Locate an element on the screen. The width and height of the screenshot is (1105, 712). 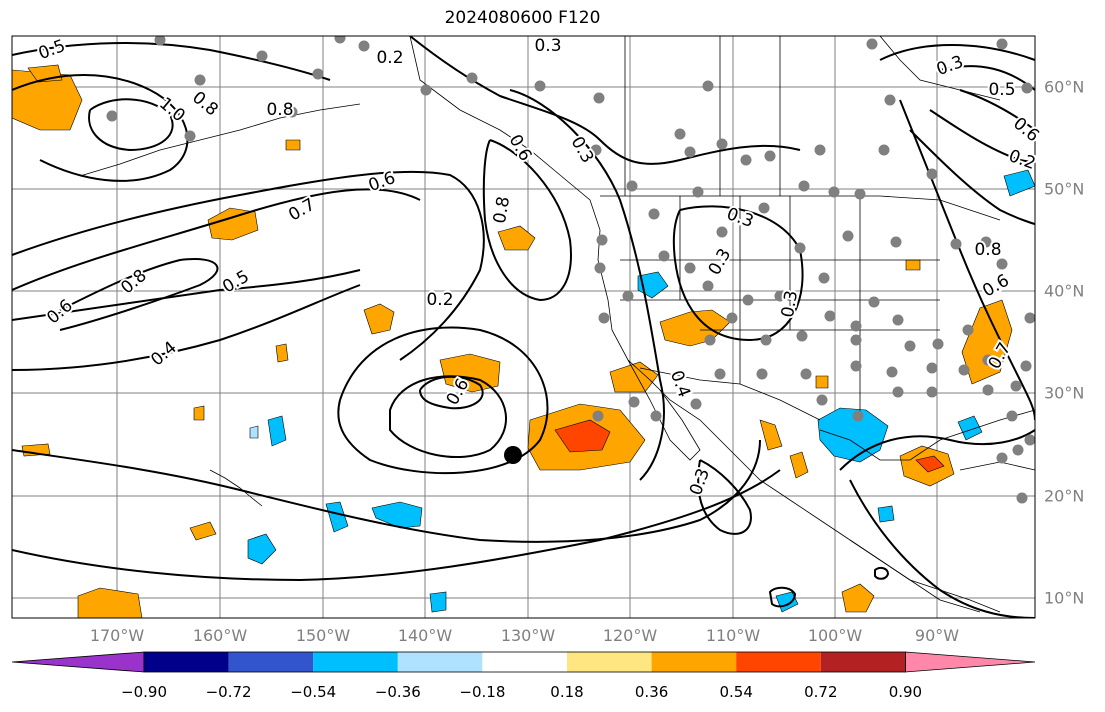
aleutian-islands is located at coordinates (220, 140).